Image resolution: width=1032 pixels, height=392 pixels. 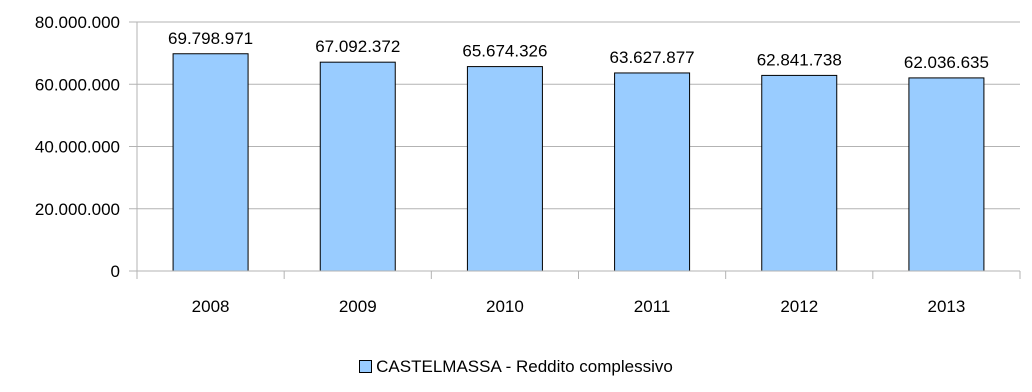 What do you see at coordinates (504, 51) in the screenshot?
I see `data-label: 65.674.326` at bounding box center [504, 51].